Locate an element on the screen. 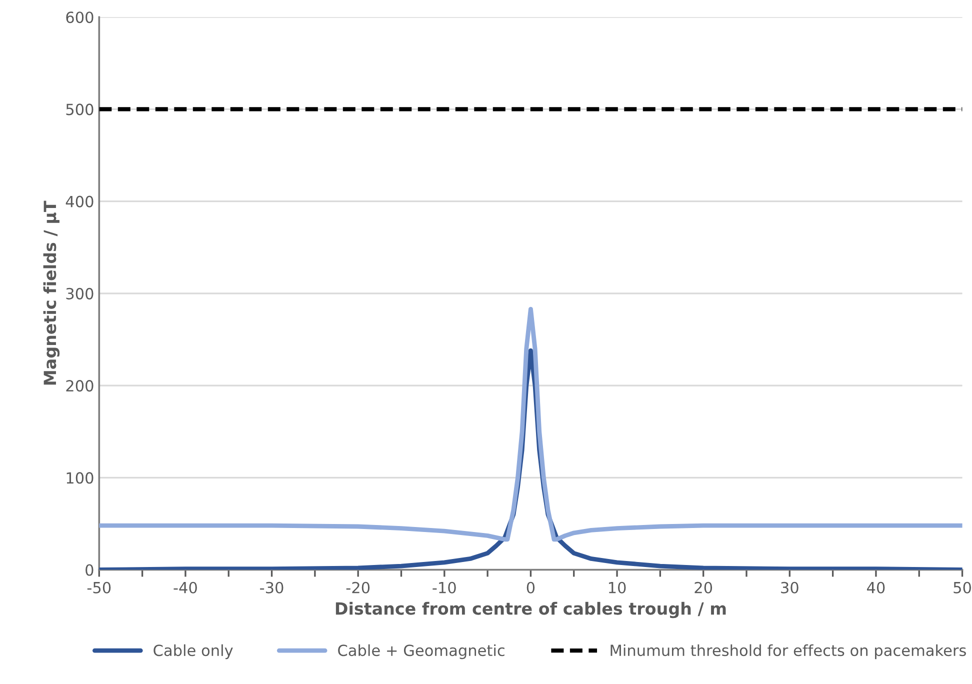  legend-label: Minumum threshold for effects on pacemakers is located at coordinates (788, 652).